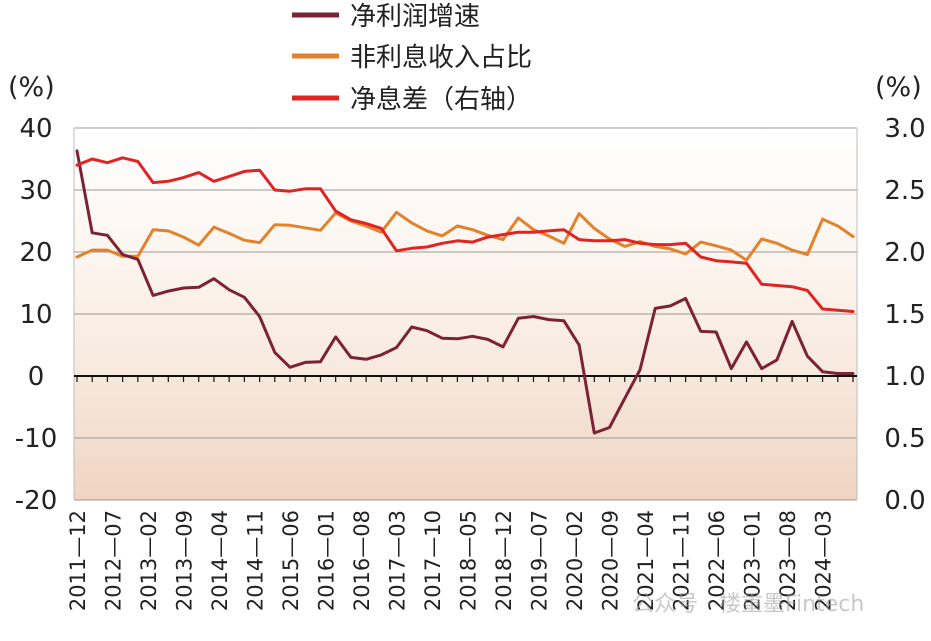 Image resolution: width=931 pixels, height=641 pixels. What do you see at coordinates (35, 253) in the screenshot?
I see `left-tick-label: 20` at bounding box center [35, 253].